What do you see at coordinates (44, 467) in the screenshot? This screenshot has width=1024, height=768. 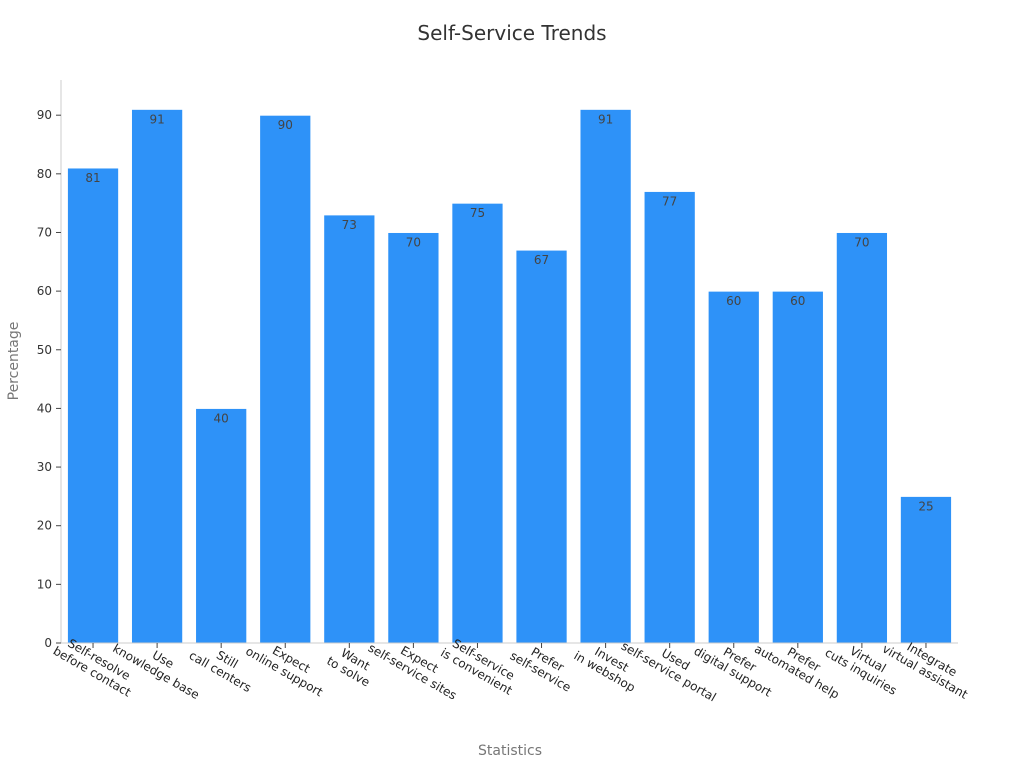 I see `y-tick-label: 30` at bounding box center [44, 467].